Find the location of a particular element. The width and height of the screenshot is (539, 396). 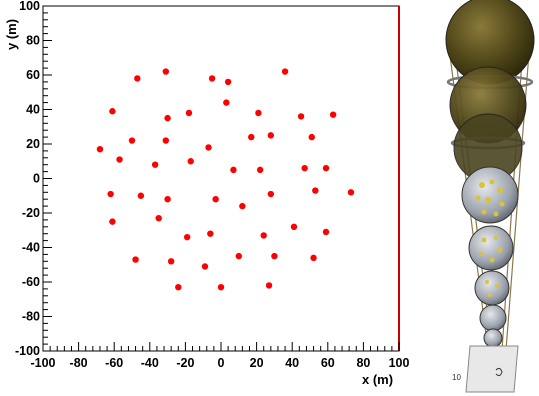

x-tick-label: 80 is located at coordinates (363, 363).